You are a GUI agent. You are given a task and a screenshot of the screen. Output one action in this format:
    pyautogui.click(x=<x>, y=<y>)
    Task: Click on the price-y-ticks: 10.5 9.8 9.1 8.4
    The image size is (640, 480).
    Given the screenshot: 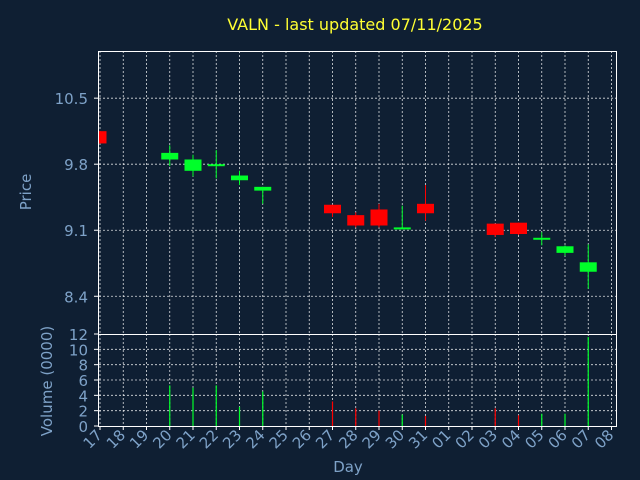 What is the action you would take?
    pyautogui.click(x=77, y=198)
    